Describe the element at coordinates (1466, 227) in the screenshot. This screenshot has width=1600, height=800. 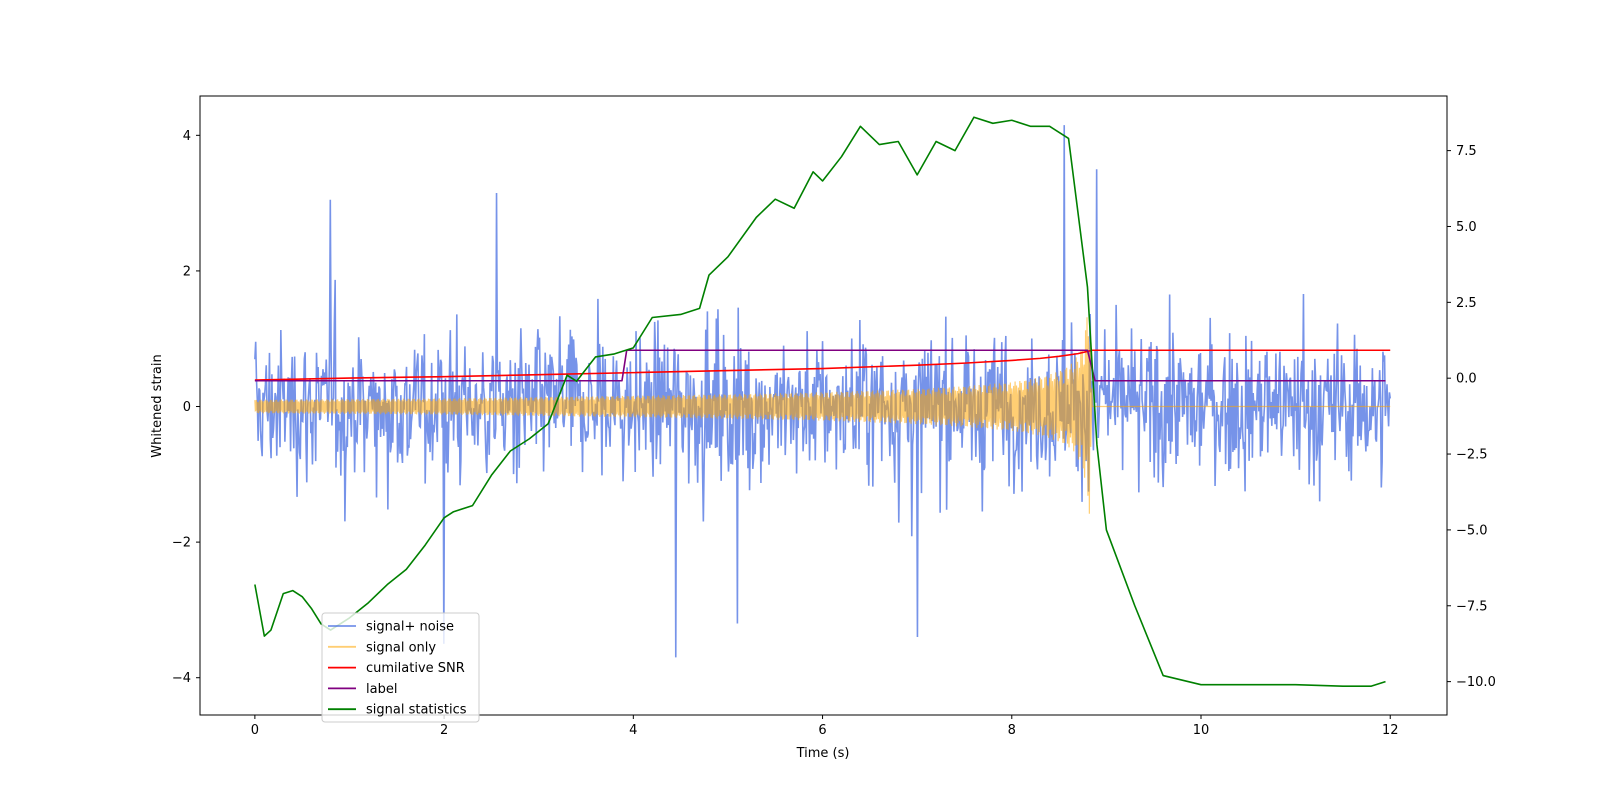
I see `y2-tick-label: 5.0` at that location.